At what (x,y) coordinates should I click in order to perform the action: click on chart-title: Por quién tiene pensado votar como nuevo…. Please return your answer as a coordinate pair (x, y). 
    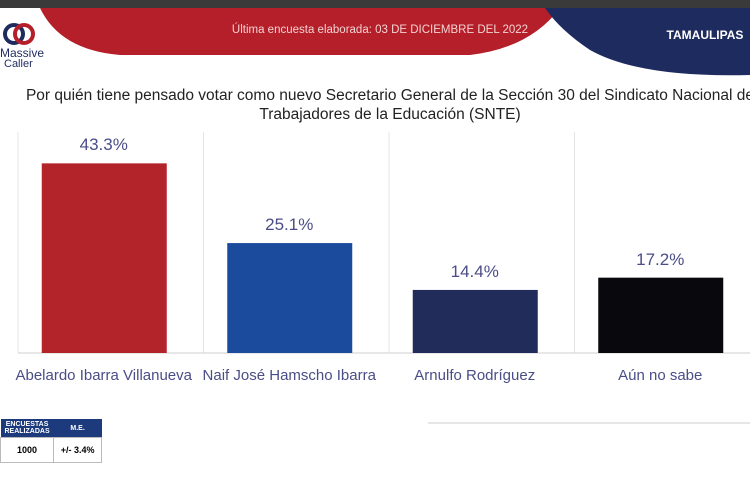
    Looking at the image, I should click on (387, 105).